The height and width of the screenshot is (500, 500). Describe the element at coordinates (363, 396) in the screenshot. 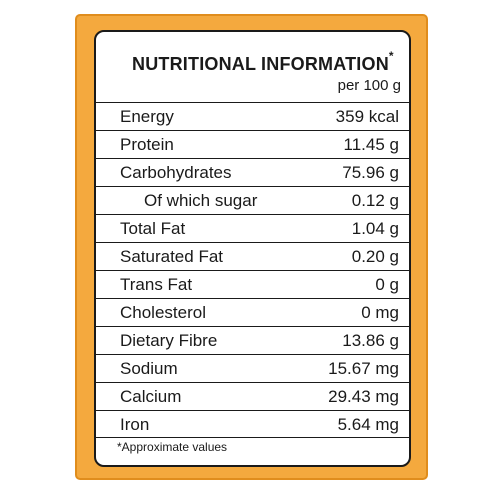

I see `nutrient-value: 29.43 mg` at that location.